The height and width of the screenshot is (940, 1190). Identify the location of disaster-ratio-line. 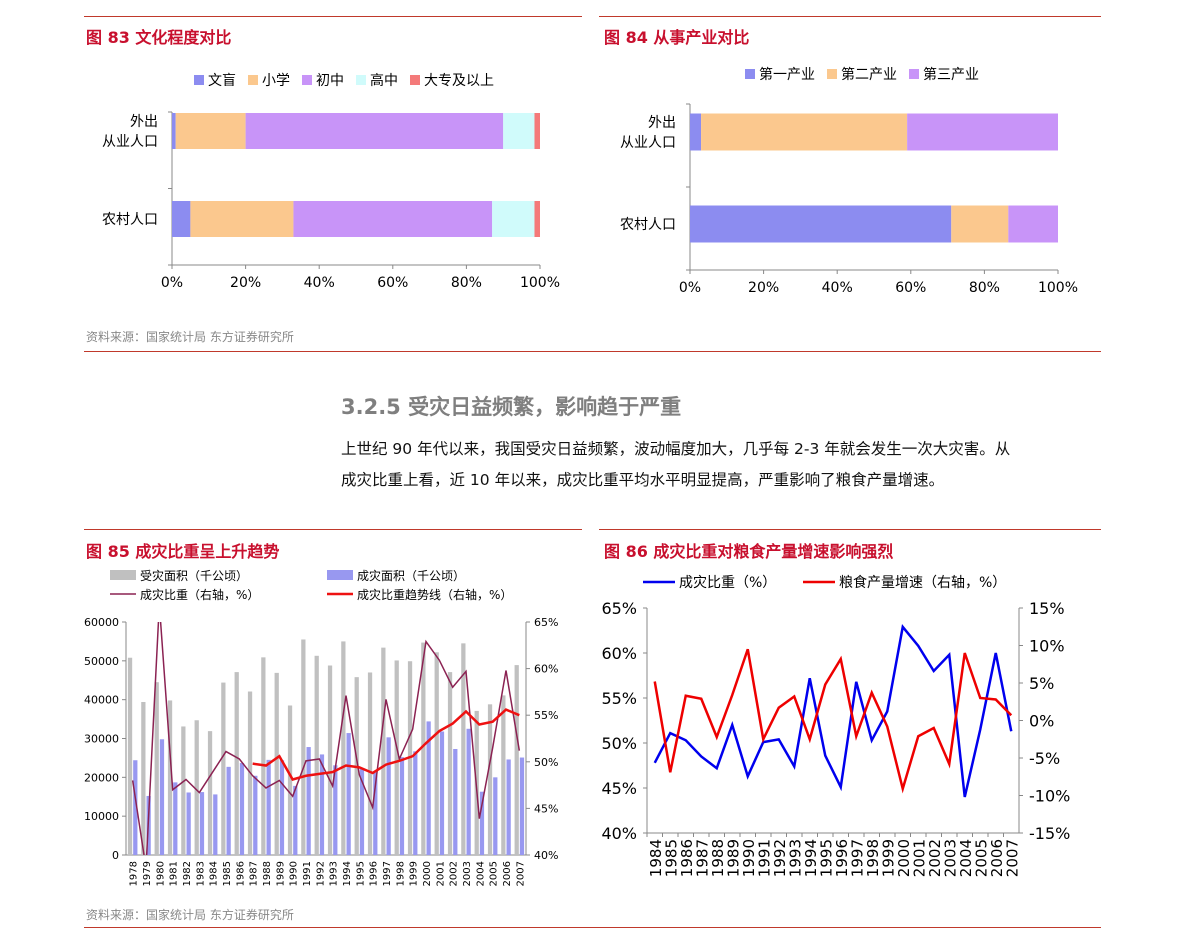
(833, 711).